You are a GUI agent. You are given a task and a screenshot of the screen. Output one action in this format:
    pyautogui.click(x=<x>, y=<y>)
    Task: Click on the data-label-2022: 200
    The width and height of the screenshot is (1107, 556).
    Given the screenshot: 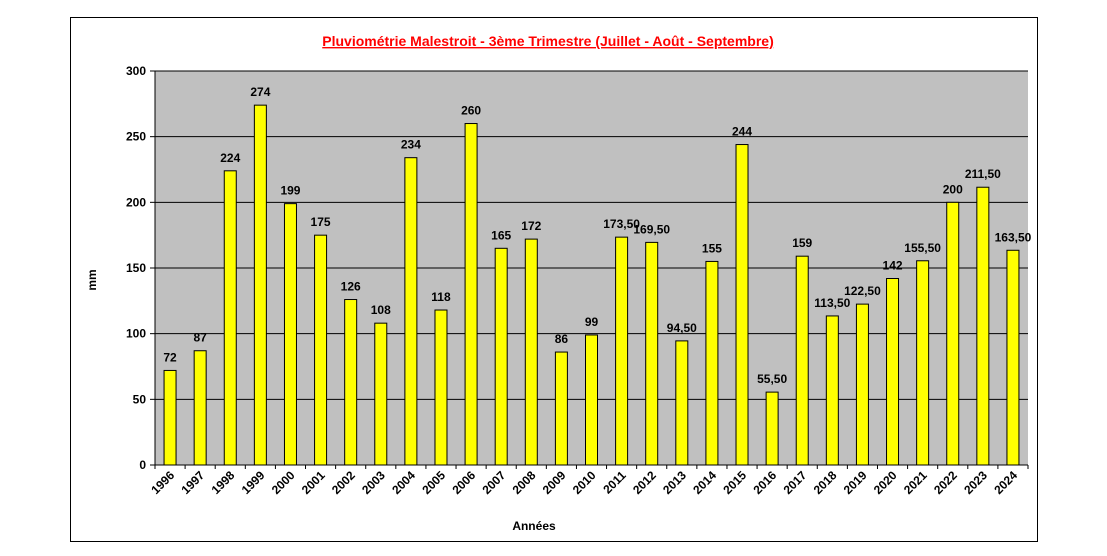 What is the action you would take?
    pyautogui.click(x=953, y=189)
    